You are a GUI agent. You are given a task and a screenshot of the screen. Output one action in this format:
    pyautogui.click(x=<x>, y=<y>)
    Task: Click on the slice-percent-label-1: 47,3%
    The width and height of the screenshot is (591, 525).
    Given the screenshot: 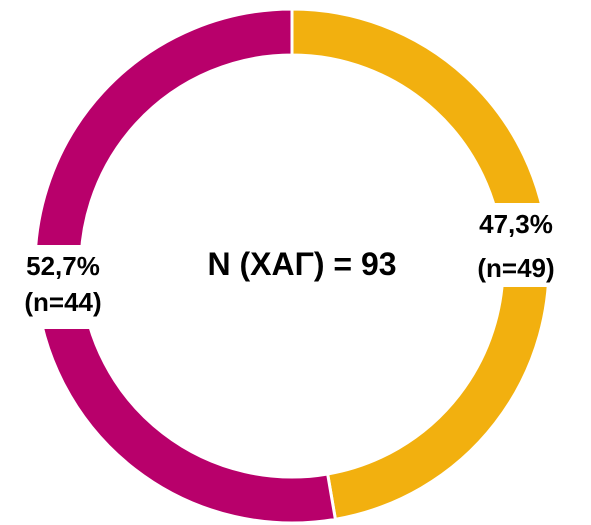 What is the action you would take?
    pyautogui.click(x=516, y=224)
    